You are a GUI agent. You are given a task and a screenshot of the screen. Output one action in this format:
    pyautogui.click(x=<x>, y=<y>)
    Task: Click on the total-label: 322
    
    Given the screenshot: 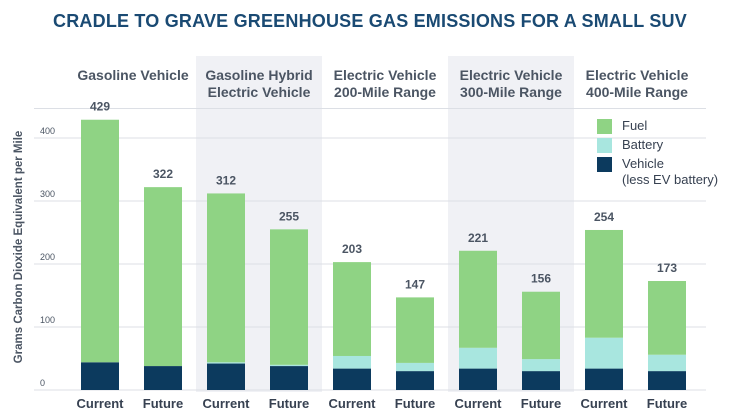 What is the action you would take?
    pyautogui.click(x=163, y=174)
    